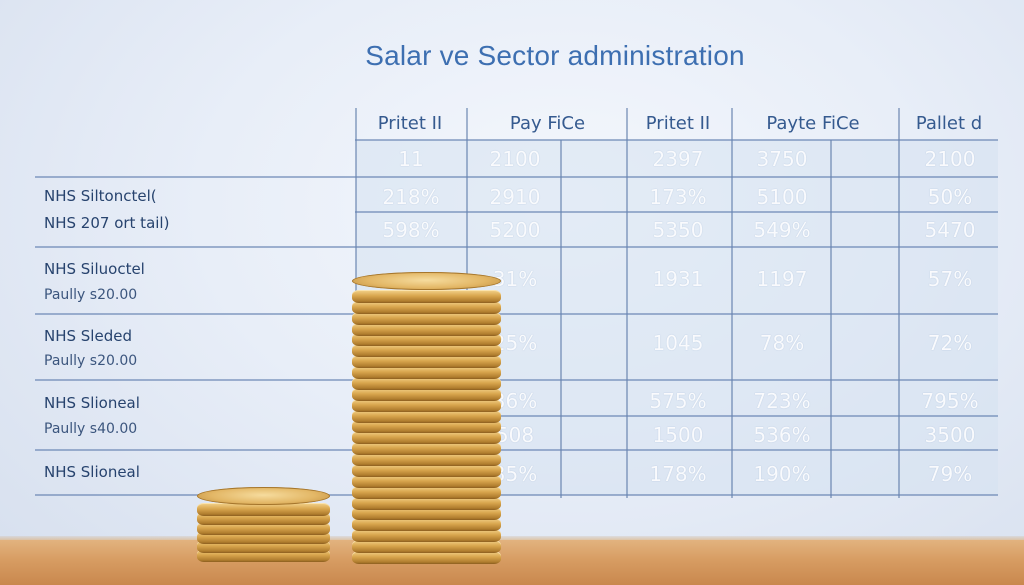 This screenshot has width=1024, height=585. I want to click on table-cell: 72%, so click(950, 343).